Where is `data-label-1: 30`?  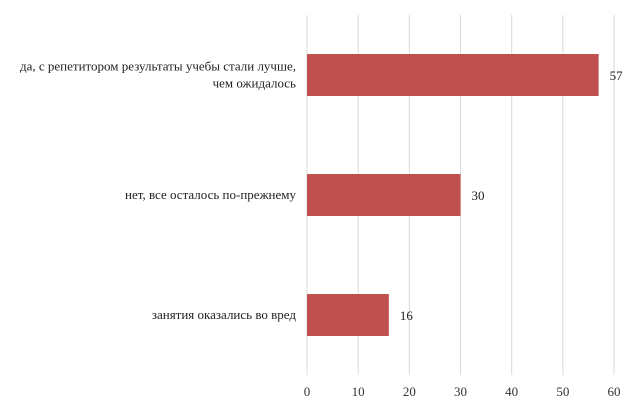 data-label-1: 30 is located at coordinates (478, 195).